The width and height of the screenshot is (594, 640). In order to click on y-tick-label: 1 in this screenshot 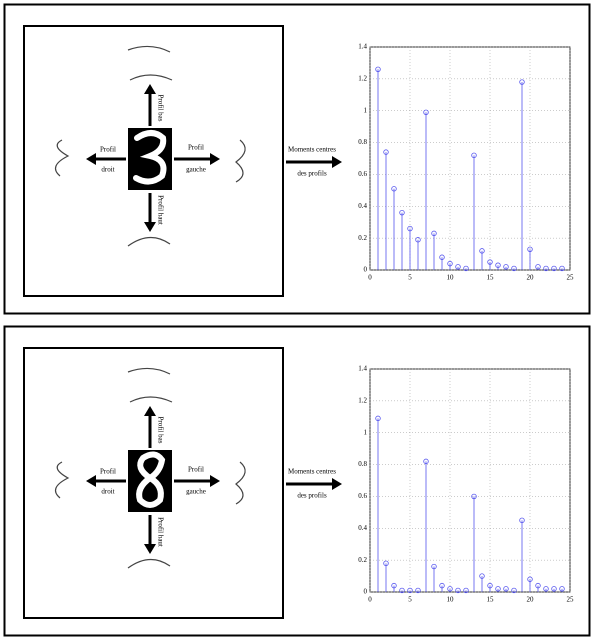, I will do `click(366, 110)`.